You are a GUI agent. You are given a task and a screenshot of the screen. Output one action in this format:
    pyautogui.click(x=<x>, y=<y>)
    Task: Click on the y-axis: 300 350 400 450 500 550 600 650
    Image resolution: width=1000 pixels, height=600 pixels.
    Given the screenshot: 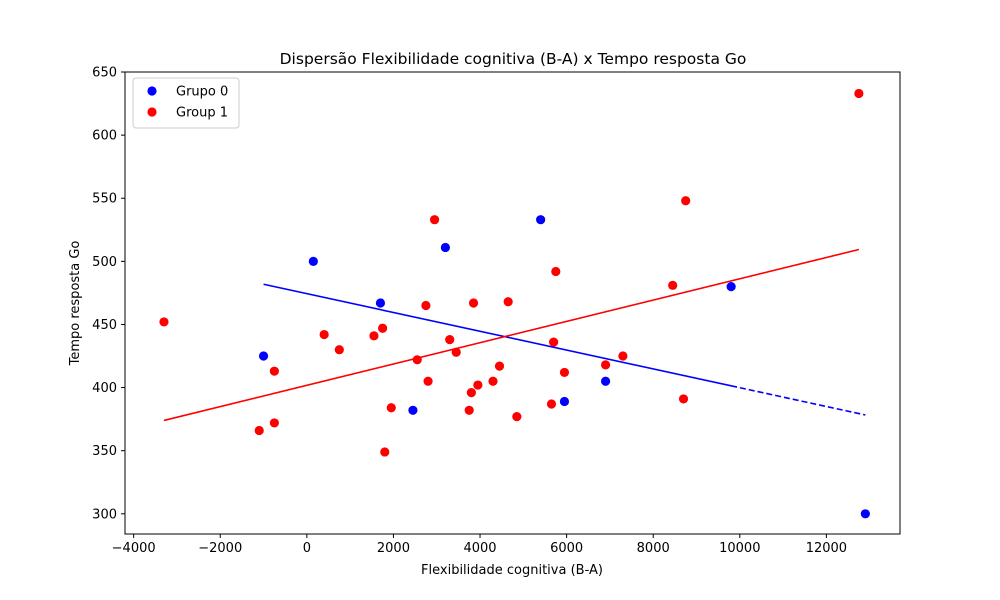 What is the action you would take?
    pyautogui.click(x=108, y=294)
    